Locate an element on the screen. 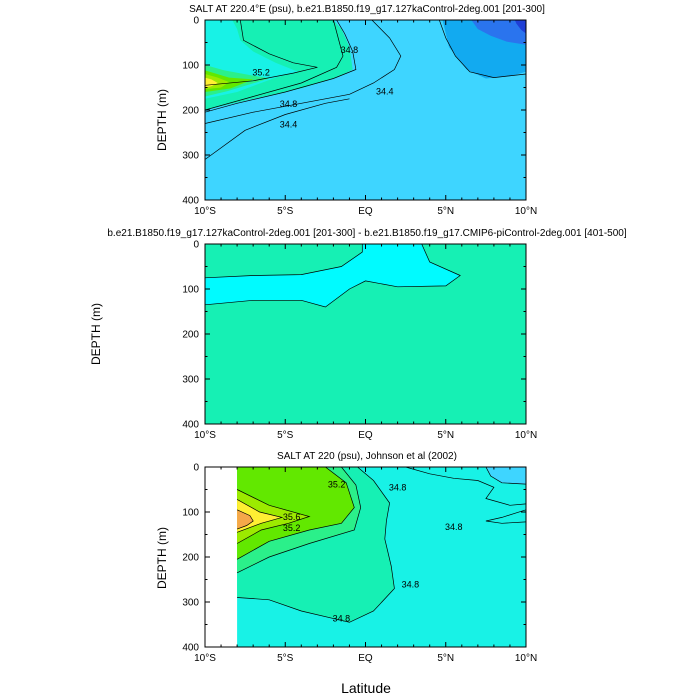 This screenshot has width=700, height=700. contour-plot: 35.2 34.8 34.8 34.4 34.4 is located at coordinates (365, 110).